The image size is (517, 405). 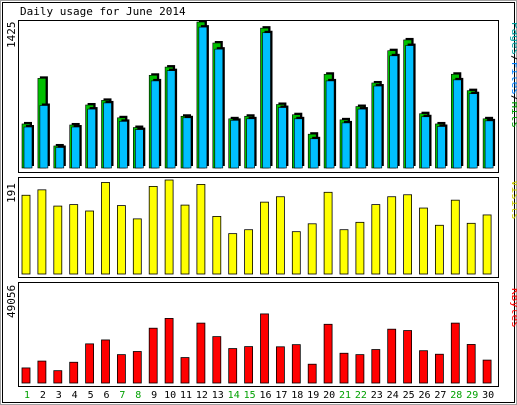 What do you see at coordinates (513, 38) in the screenshot?
I see `label-pages: Pages` at bounding box center [513, 38].